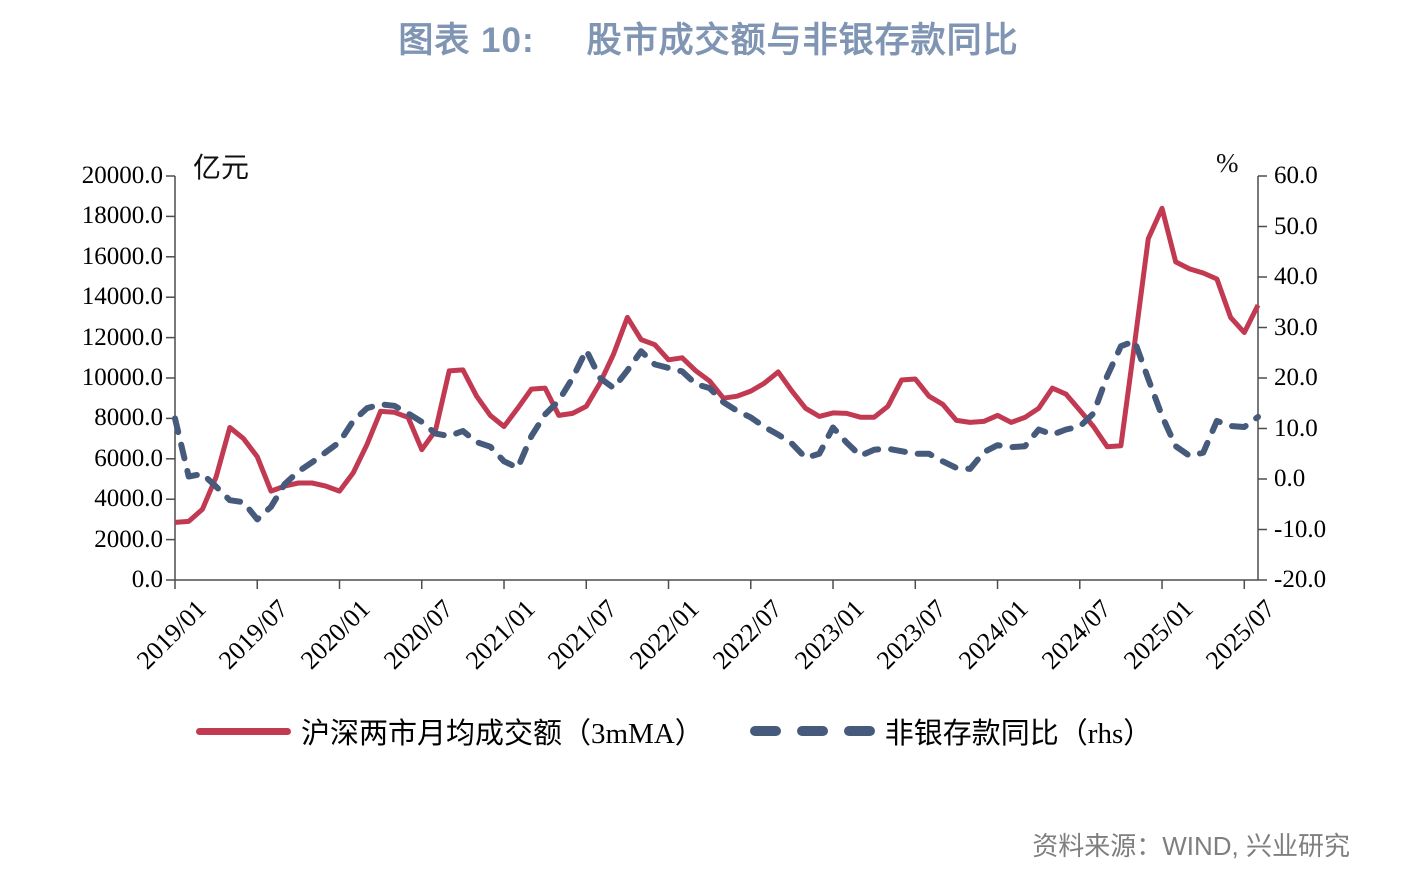  Describe the element at coordinates (1227, 163) in the screenshot. I see `right-axis-unit-label: %` at that location.